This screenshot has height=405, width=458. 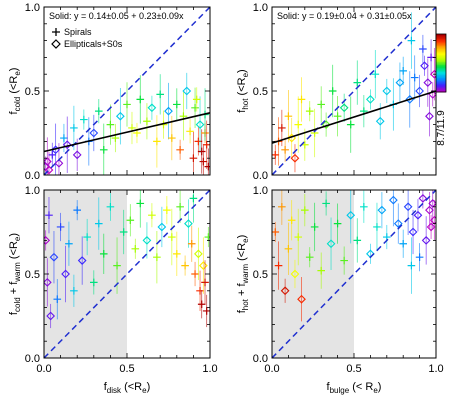 What do you see at coordinates (127, 388) in the screenshot?
I see `x-axis-label: fdisk (<Re)` at bounding box center [127, 388].